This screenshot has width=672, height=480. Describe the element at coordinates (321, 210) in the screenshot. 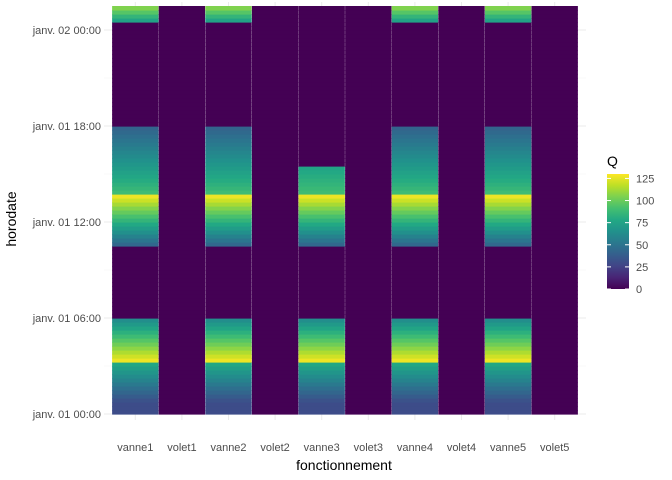

I see `series-column-vanne3` at that location.